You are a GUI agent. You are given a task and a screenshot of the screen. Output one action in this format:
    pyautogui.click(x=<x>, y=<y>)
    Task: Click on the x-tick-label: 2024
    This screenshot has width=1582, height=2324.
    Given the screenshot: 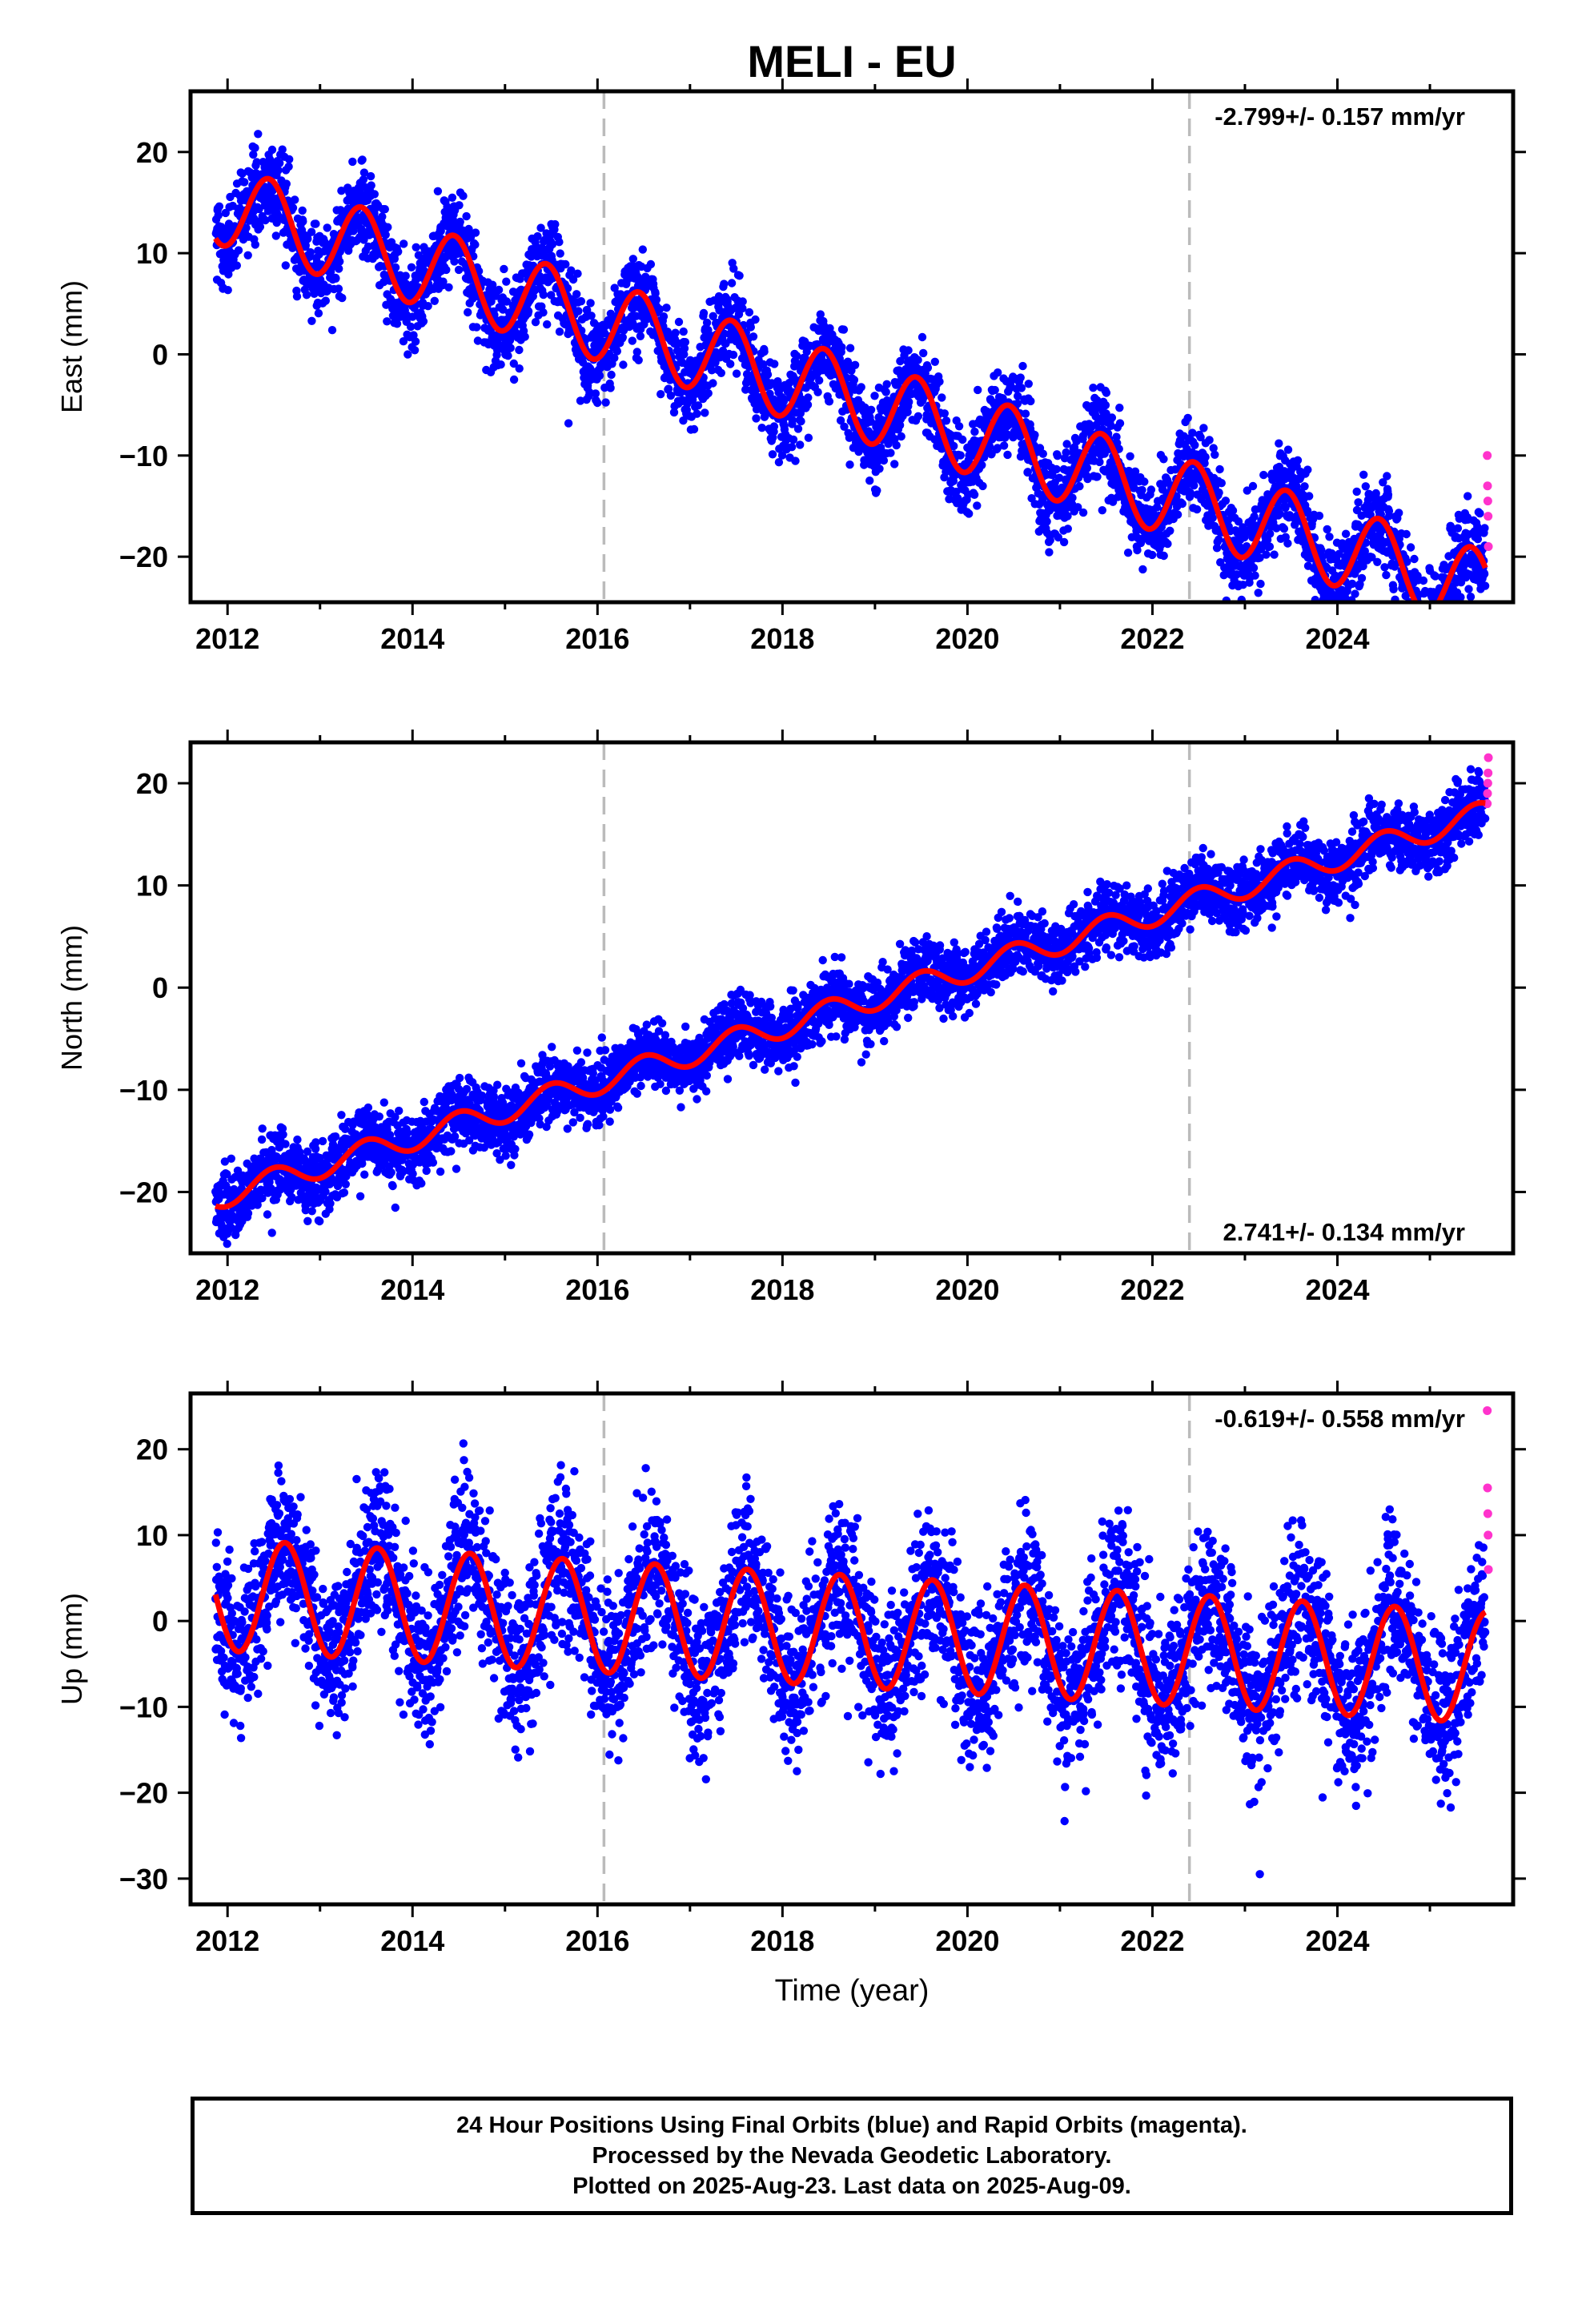 What is the action you would take?
    pyautogui.click(x=1337, y=638)
    